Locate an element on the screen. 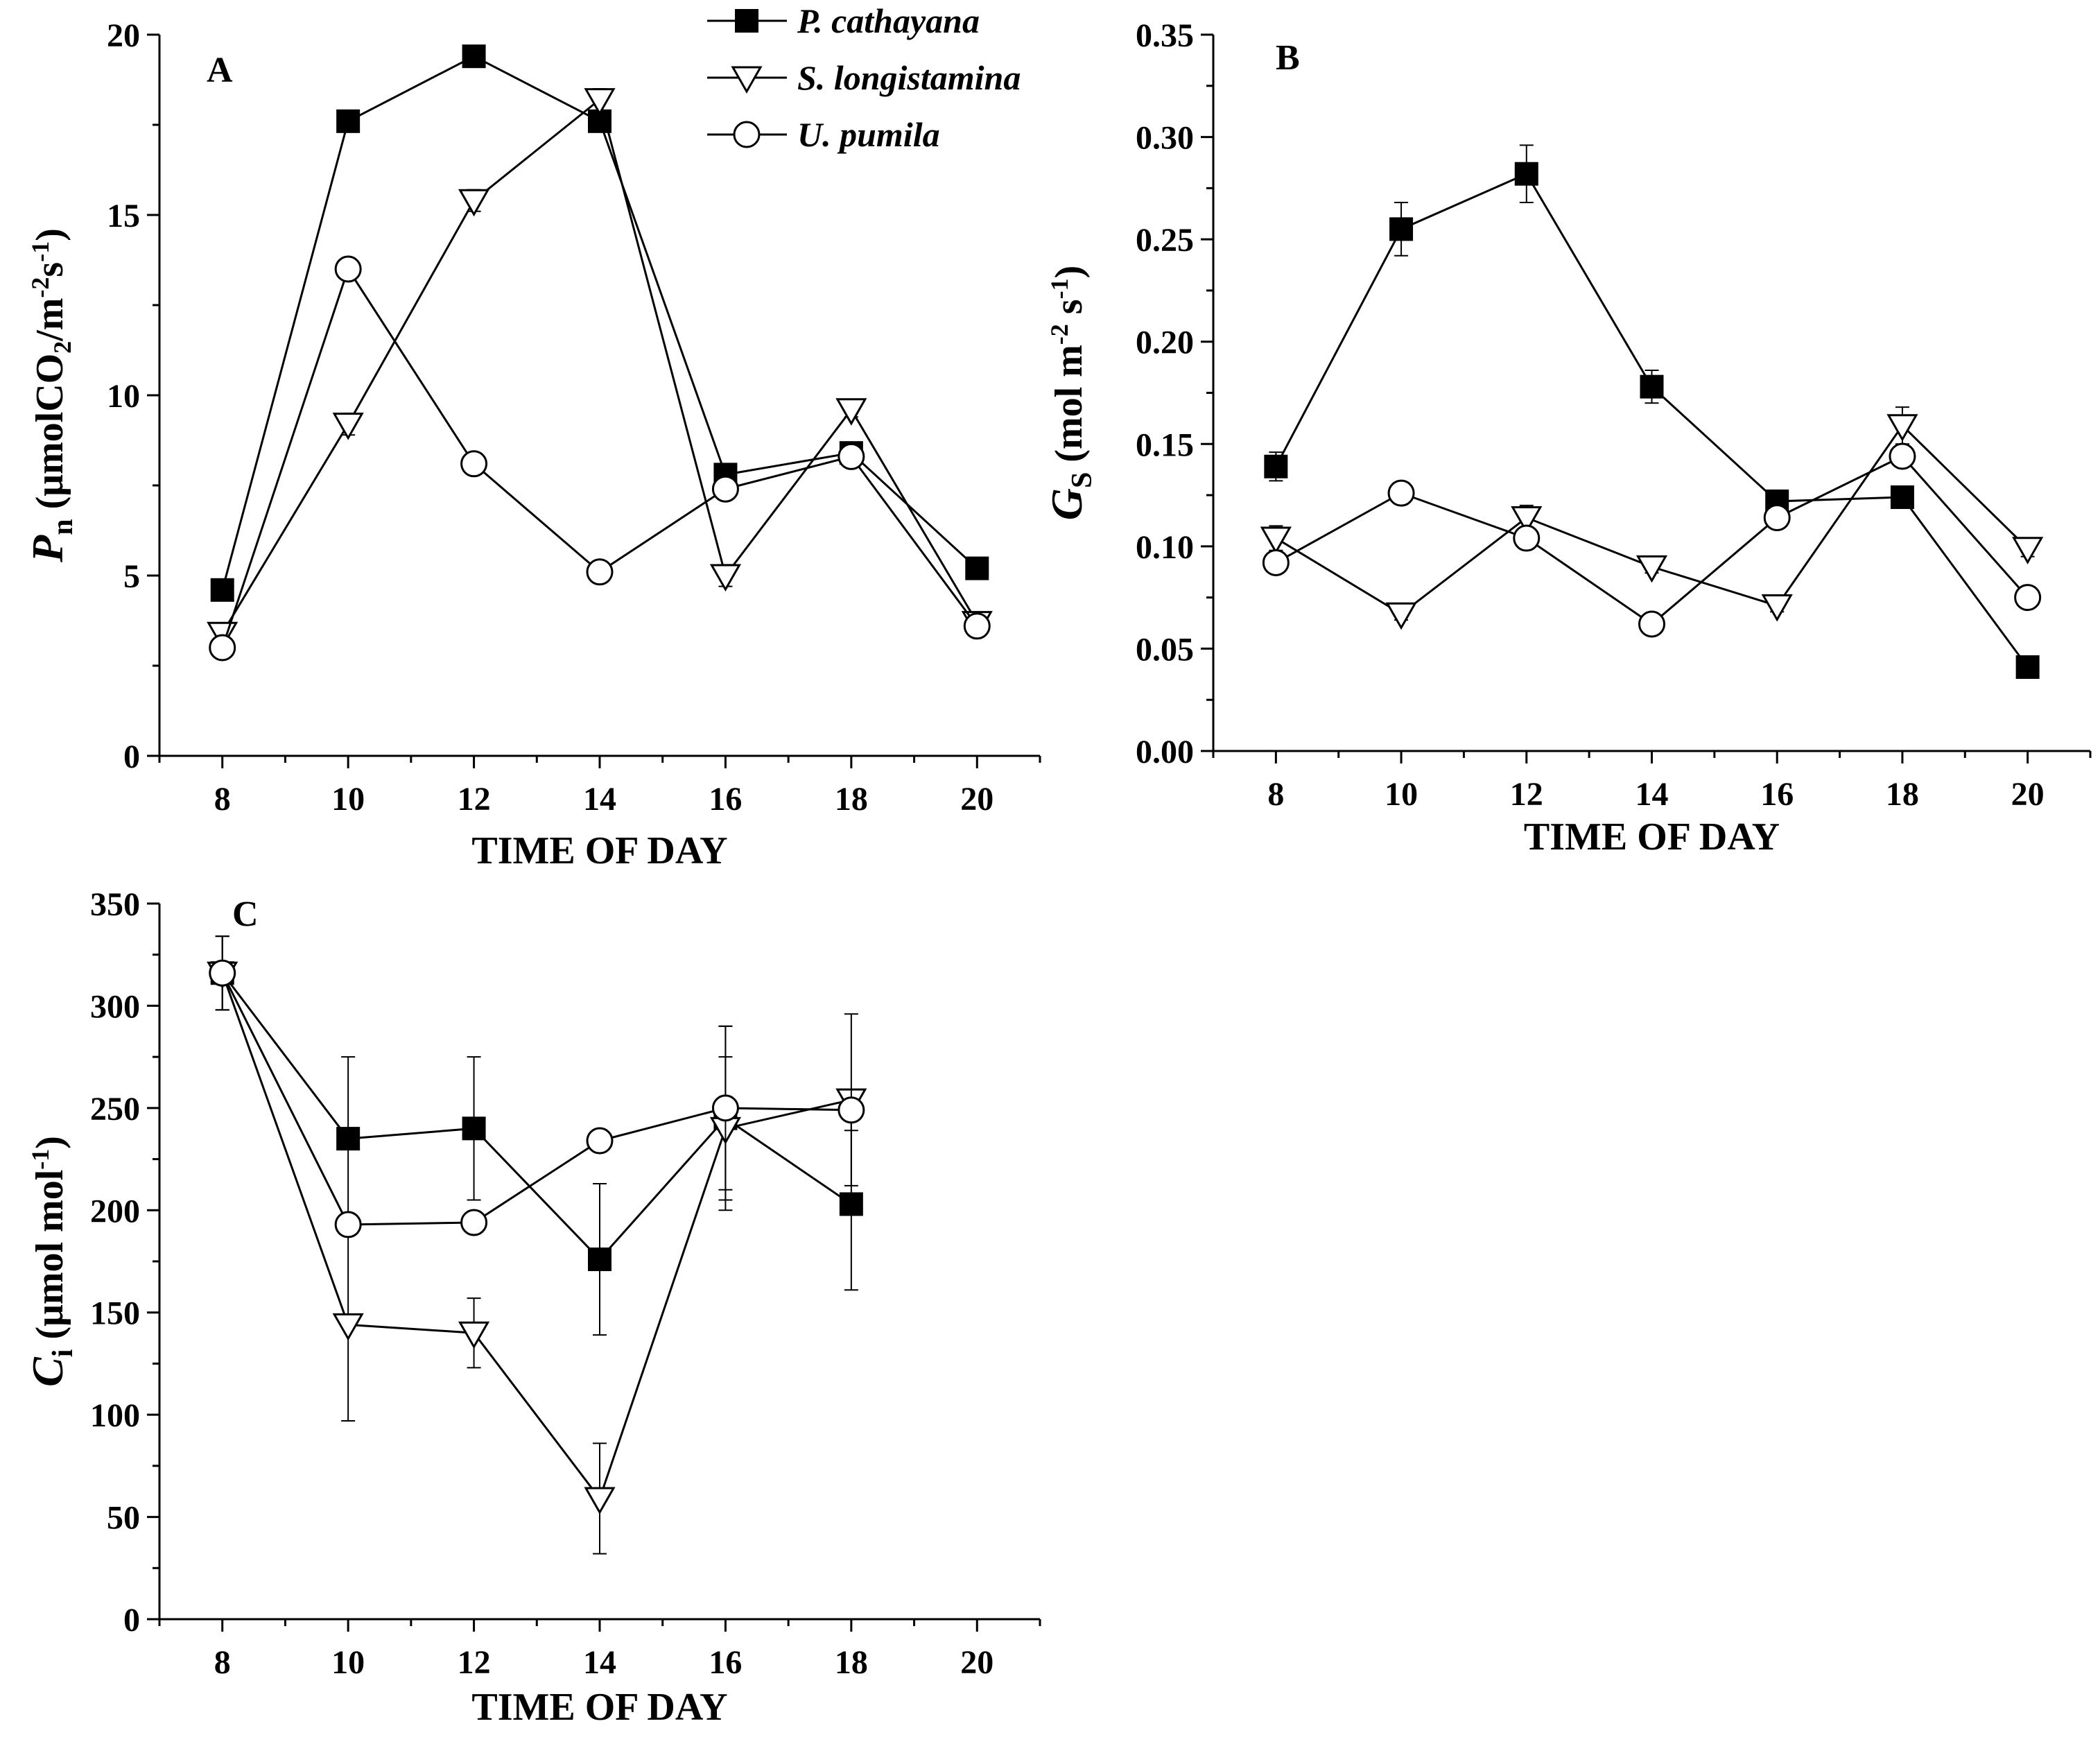  y-tick-label: 20 is located at coordinates (123, 35).